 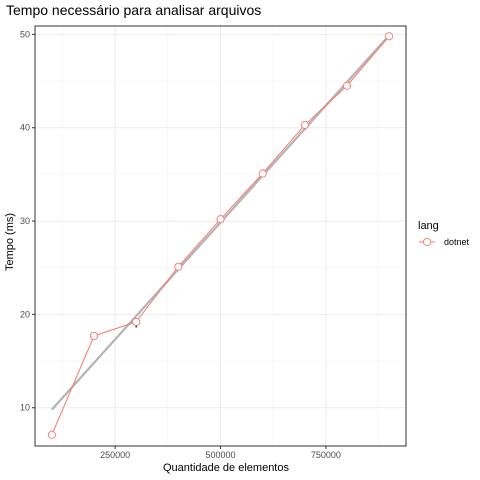 I want to click on x-axis-title: Quantidade de elementos, so click(x=226, y=468).